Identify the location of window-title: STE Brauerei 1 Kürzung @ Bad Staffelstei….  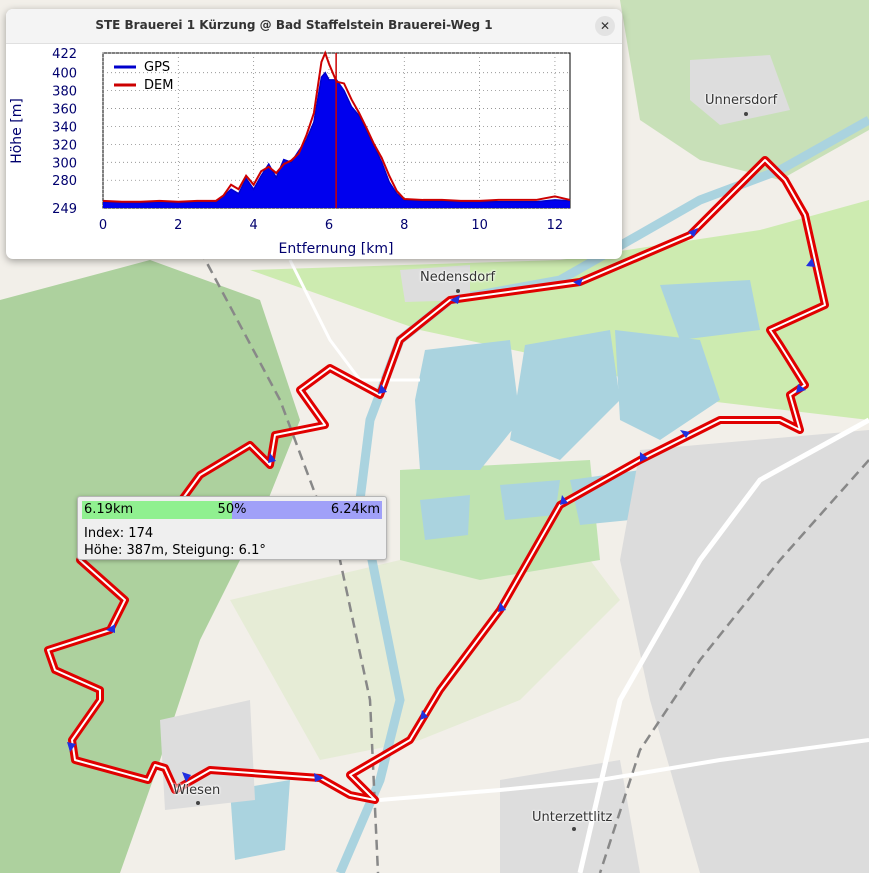
(294, 25).